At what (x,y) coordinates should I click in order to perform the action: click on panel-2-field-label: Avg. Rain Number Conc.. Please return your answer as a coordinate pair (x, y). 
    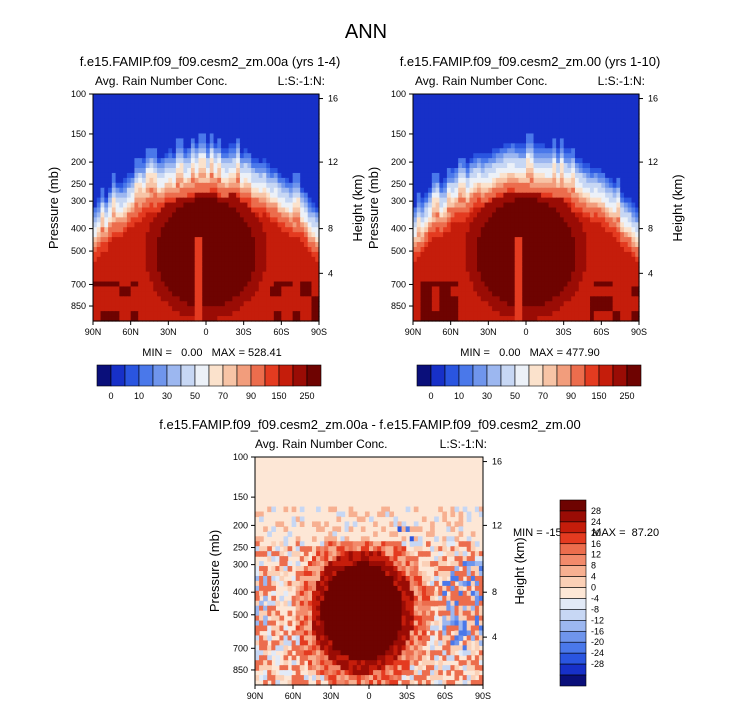
    Looking at the image, I should click on (481, 81).